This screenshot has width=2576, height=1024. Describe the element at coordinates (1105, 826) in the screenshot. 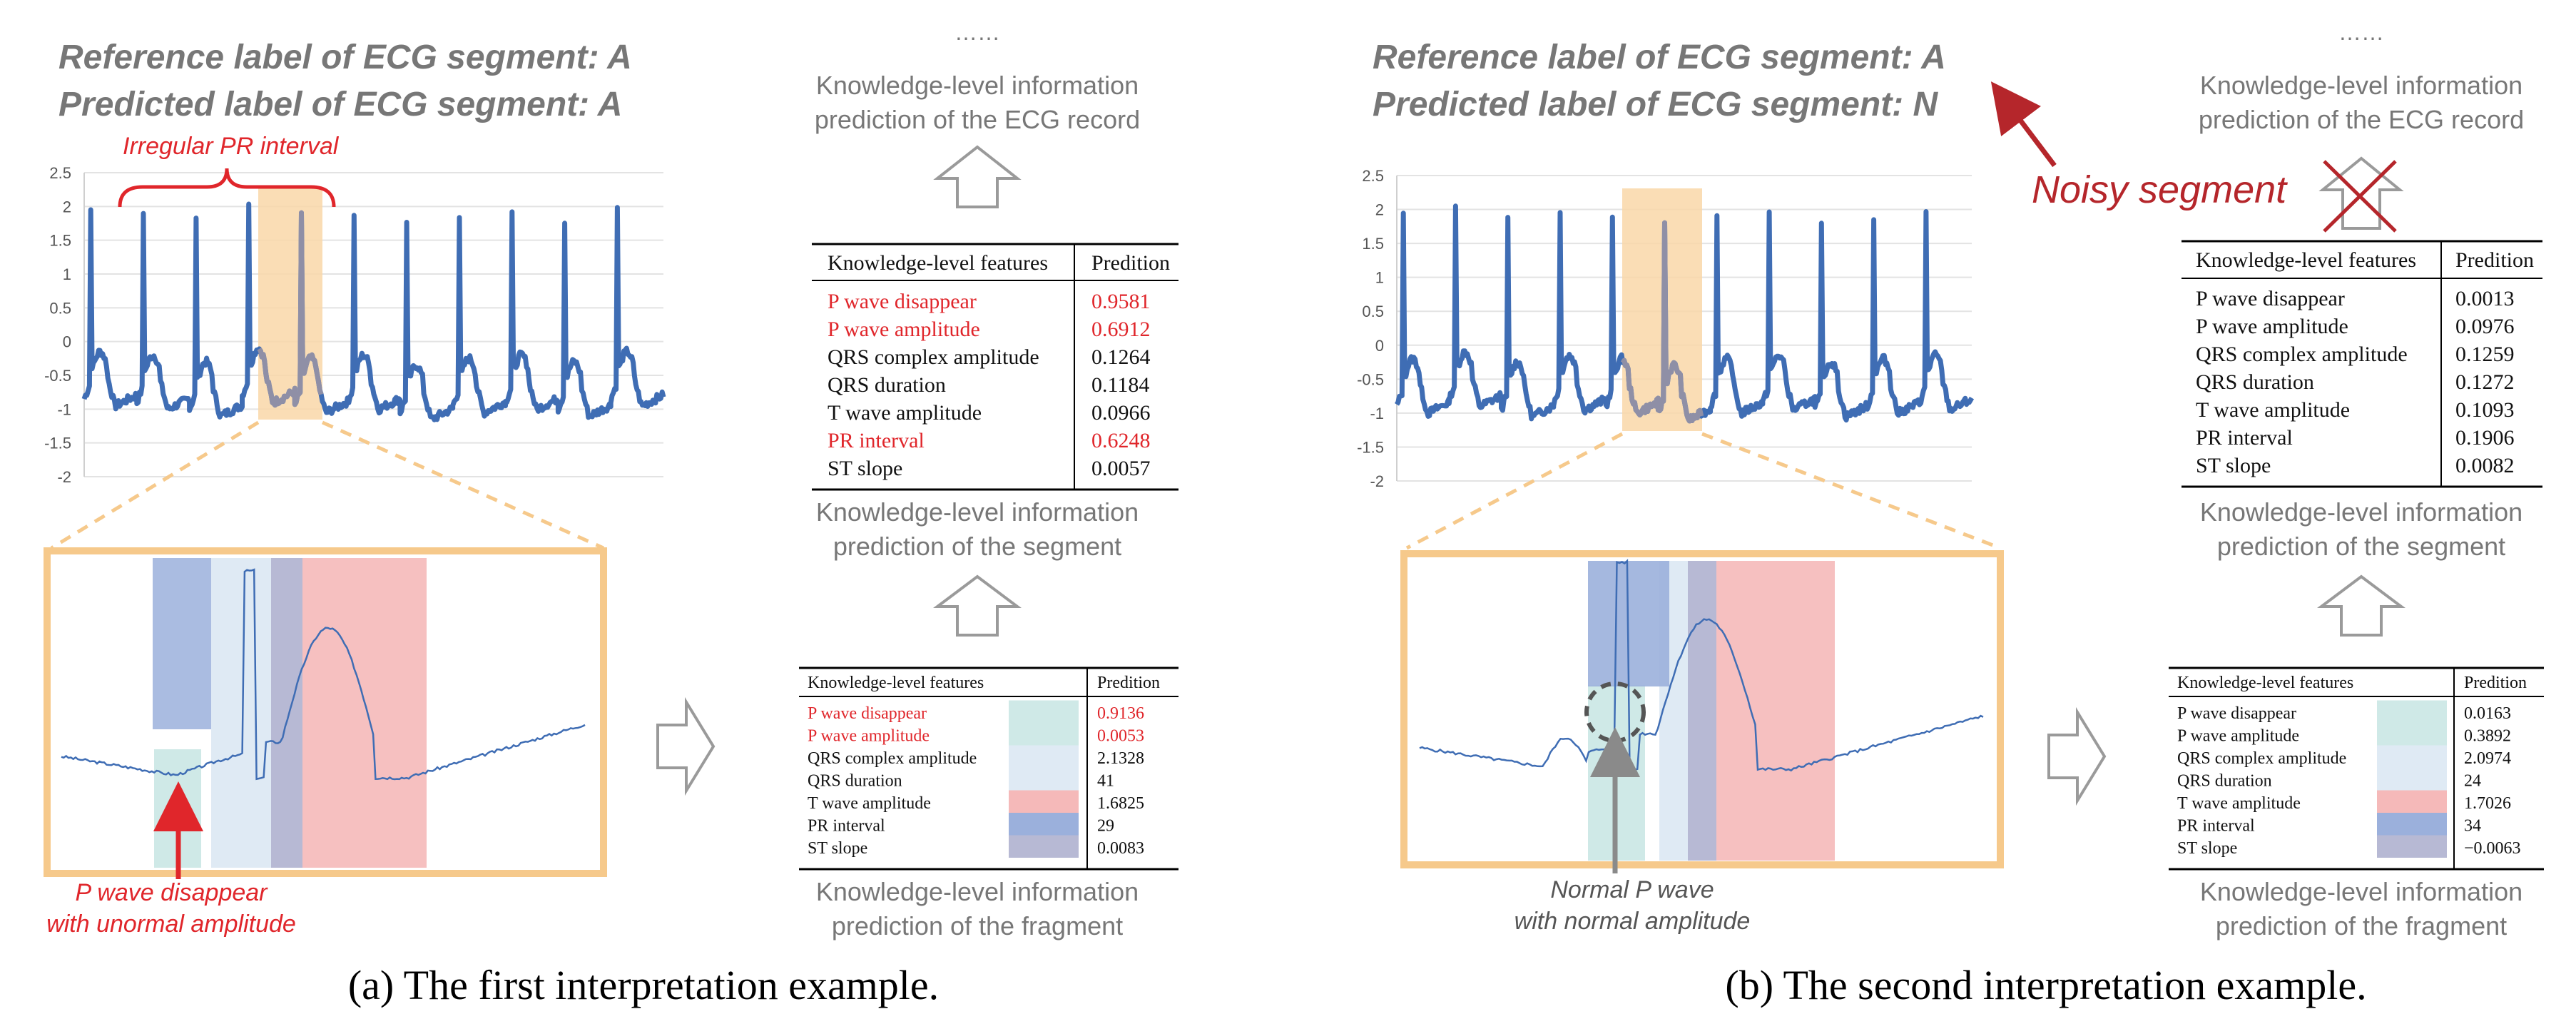

I see `table-row-value: 29` at that location.